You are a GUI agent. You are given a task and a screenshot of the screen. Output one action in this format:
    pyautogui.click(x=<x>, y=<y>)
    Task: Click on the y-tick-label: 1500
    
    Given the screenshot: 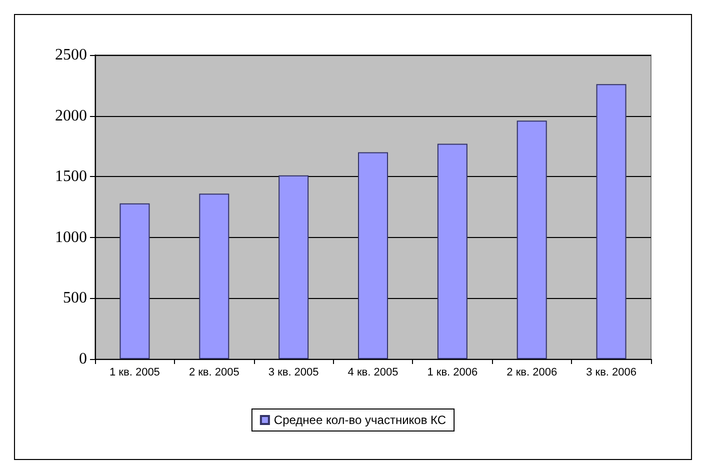 What is the action you would take?
    pyautogui.click(x=71, y=177)
    